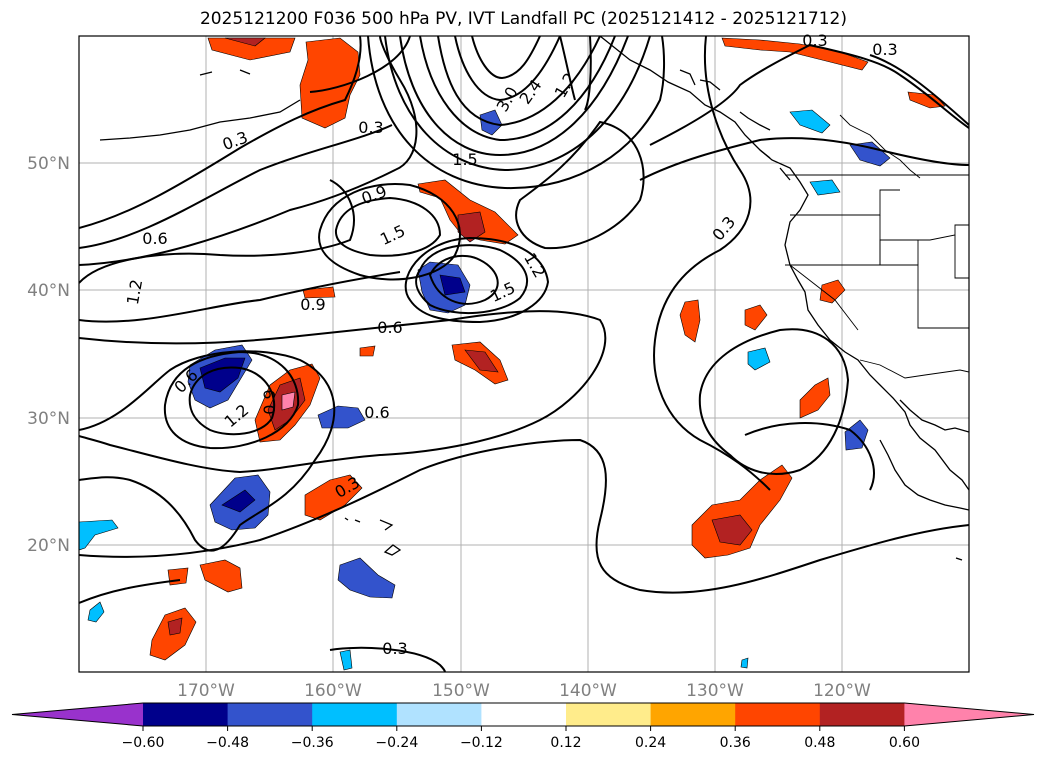 The width and height of the screenshot is (1047, 765). What do you see at coordinates (333, 691) in the screenshot?
I see `lon-label: 160°W` at bounding box center [333, 691].